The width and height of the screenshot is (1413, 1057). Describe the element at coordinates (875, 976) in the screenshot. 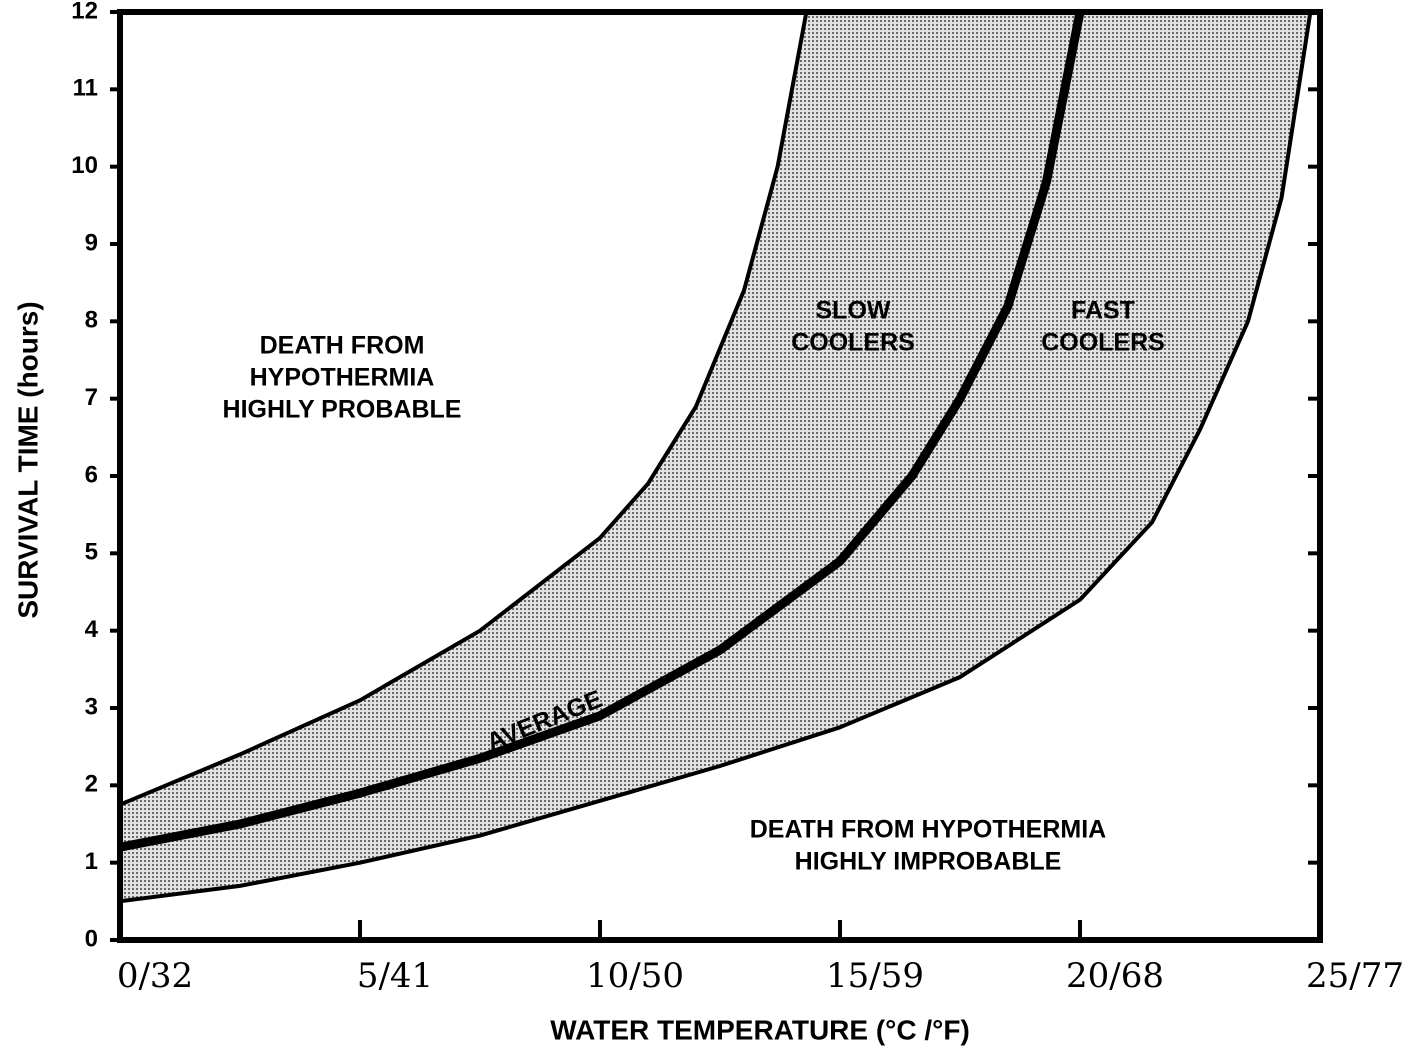

I see `x-tick-label: 15/59` at that location.